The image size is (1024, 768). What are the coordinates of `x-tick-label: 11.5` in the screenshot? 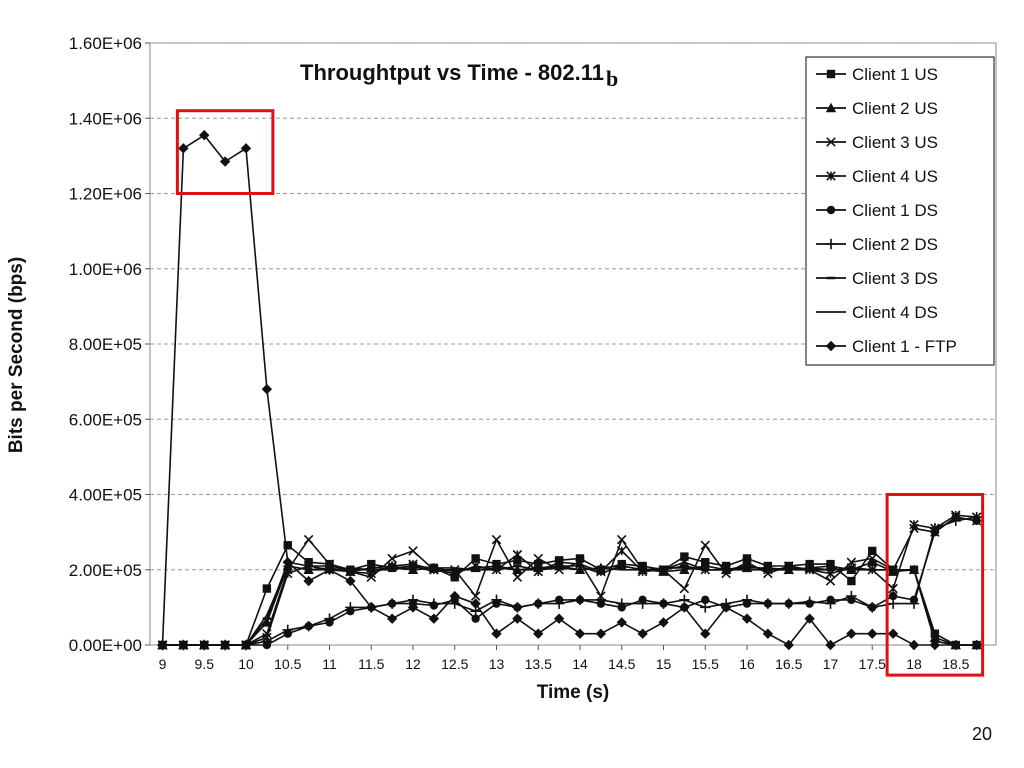 It's located at (371, 664).